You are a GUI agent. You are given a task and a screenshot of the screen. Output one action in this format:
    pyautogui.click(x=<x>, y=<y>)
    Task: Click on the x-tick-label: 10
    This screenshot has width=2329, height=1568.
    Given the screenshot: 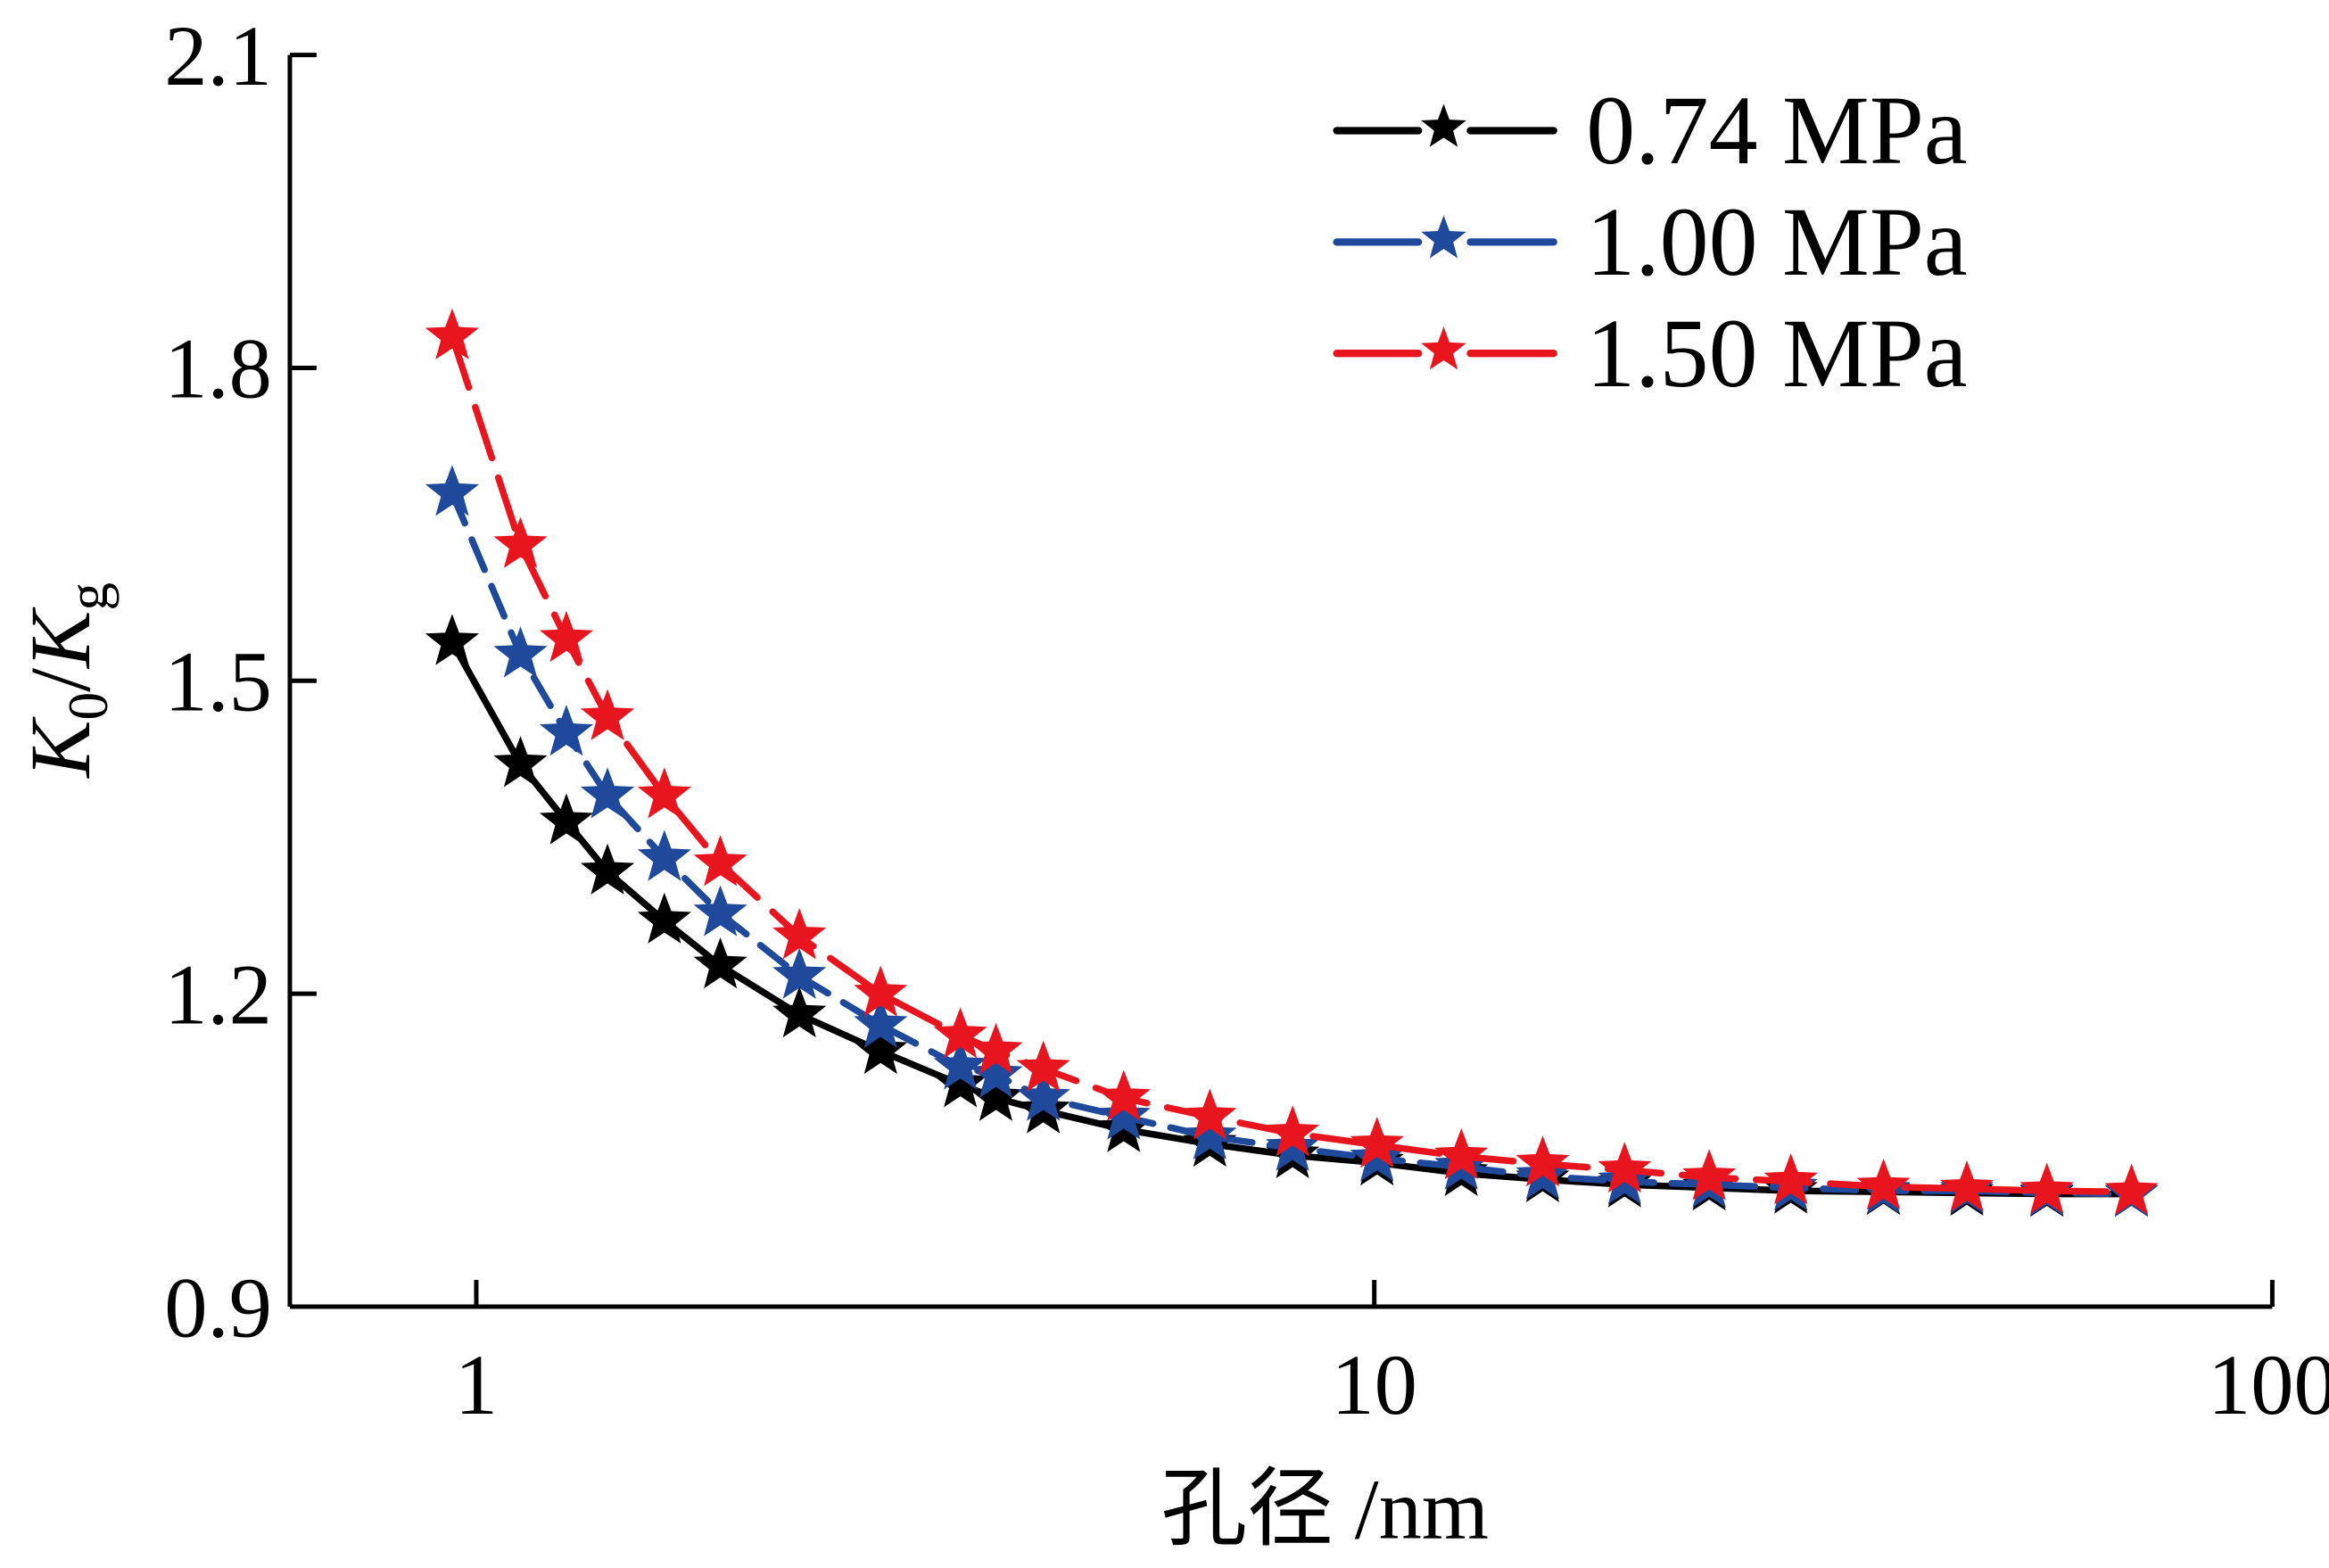 What is the action you would take?
    pyautogui.click(x=1374, y=1384)
    